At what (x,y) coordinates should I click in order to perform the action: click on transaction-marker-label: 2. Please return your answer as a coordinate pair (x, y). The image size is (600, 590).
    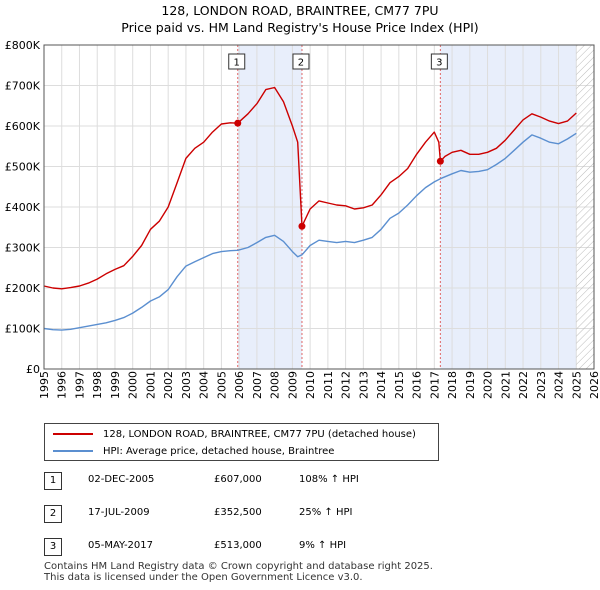
    Looking at the image, I should click on (301, 63).